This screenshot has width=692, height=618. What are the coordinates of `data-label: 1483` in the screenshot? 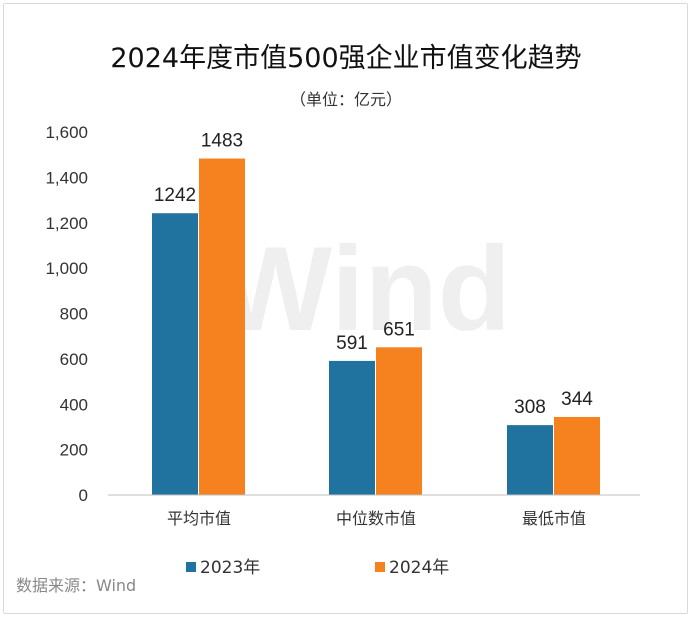 It's located at (222, 141).